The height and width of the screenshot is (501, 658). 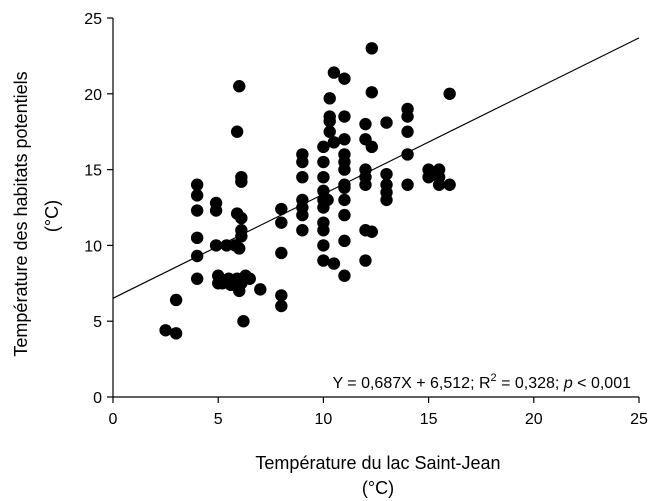 I want to click on x-axis-unit: (°C), so click(x=378, y=488).